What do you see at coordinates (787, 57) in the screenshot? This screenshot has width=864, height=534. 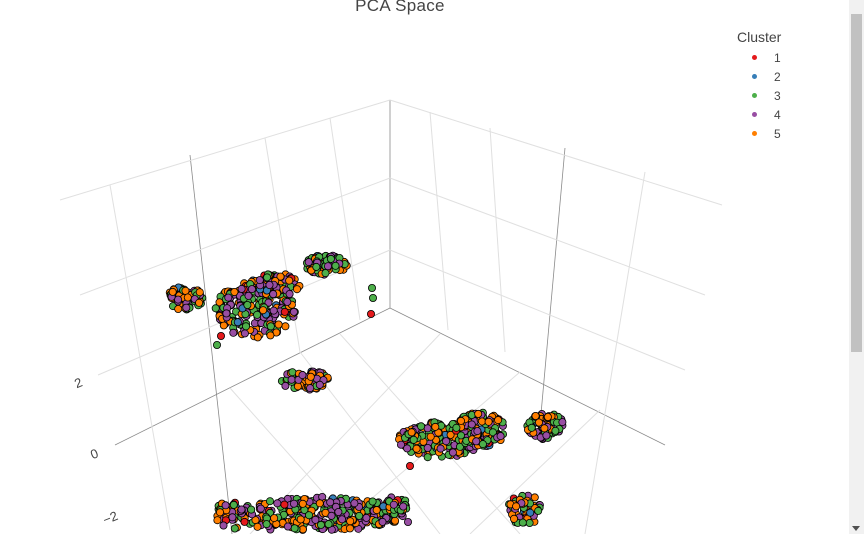 I see `legend-item-cluster-1: 1` at bounding box center [787, 57].